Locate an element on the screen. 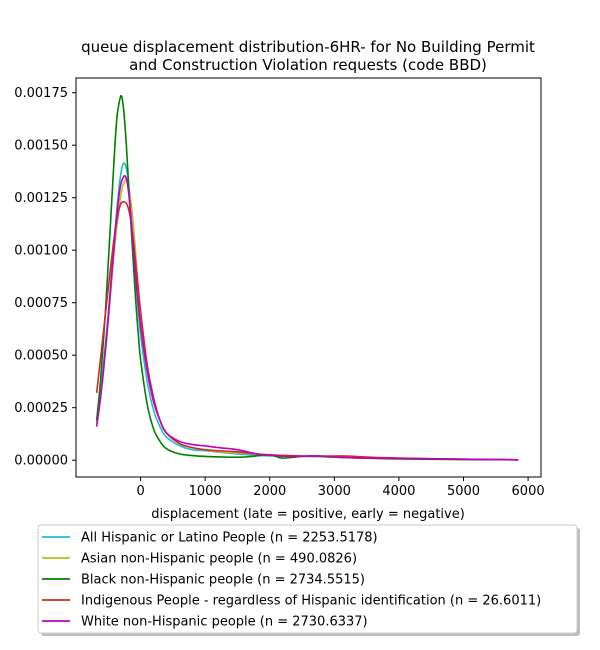 The height and width of the screenshot is (650, 600). y-tick-label: 0.00125 is located at coordinates (41, 198).